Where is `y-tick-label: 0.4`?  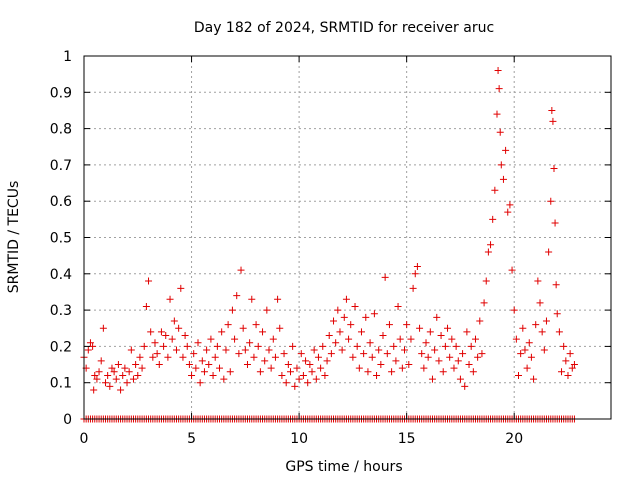
y-tick-label: 0.4 is located at coordinates (61, 275).